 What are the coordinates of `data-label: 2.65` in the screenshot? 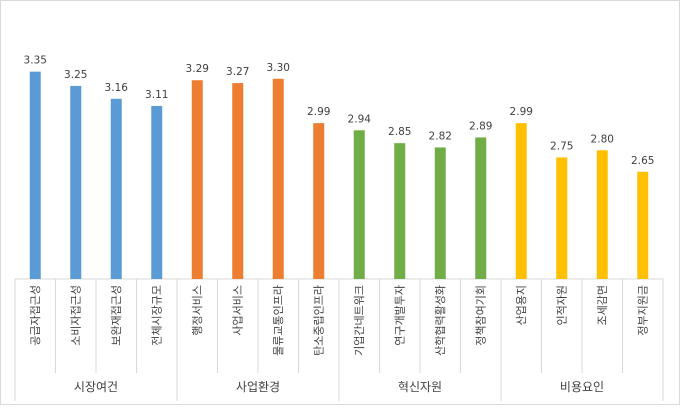 It's located at (642, 161).